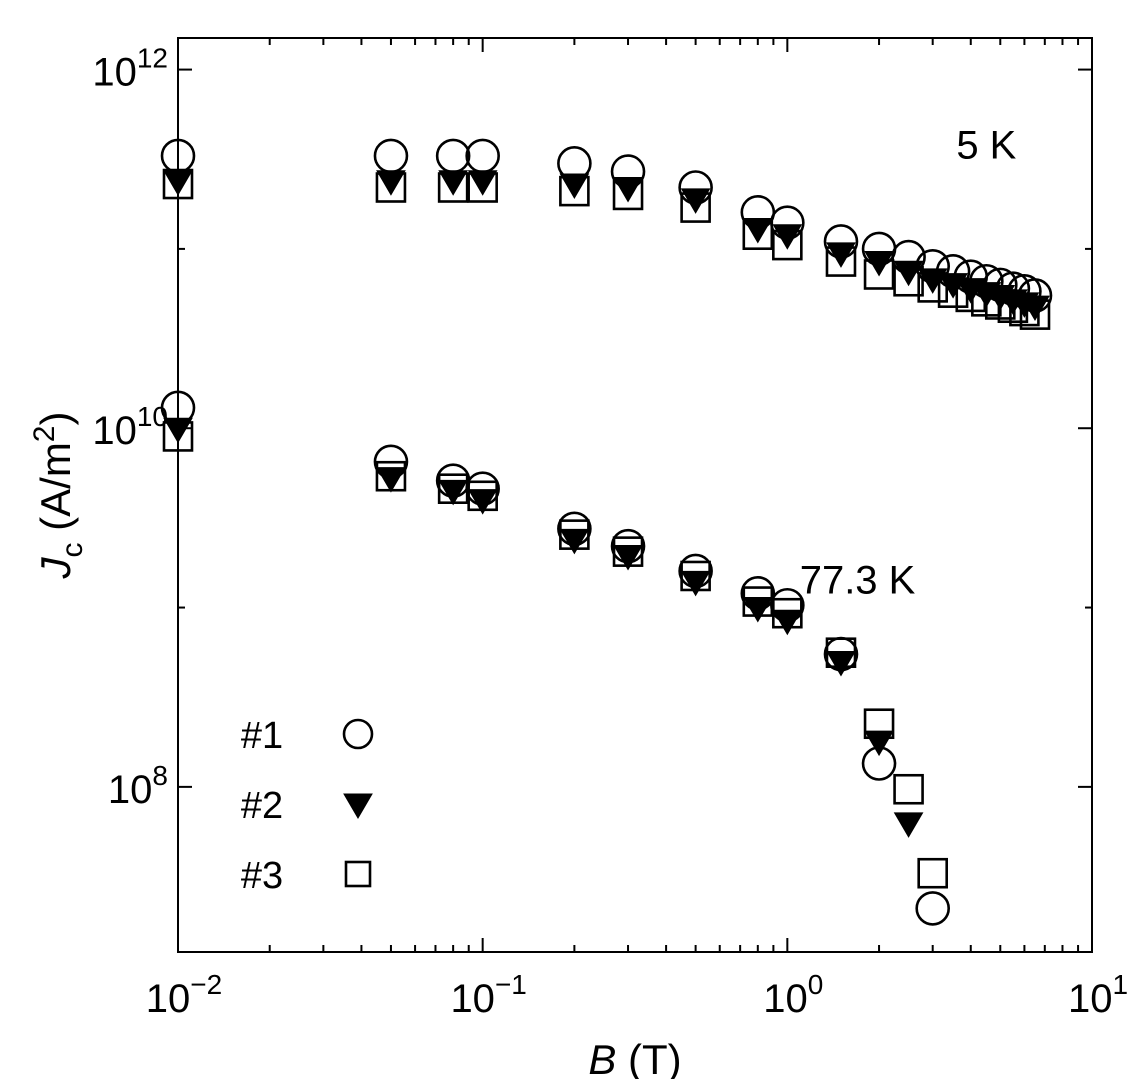  Describe the element at coordinates (262, 736) in the screenshot. I see `legend-label: #1` at that location.